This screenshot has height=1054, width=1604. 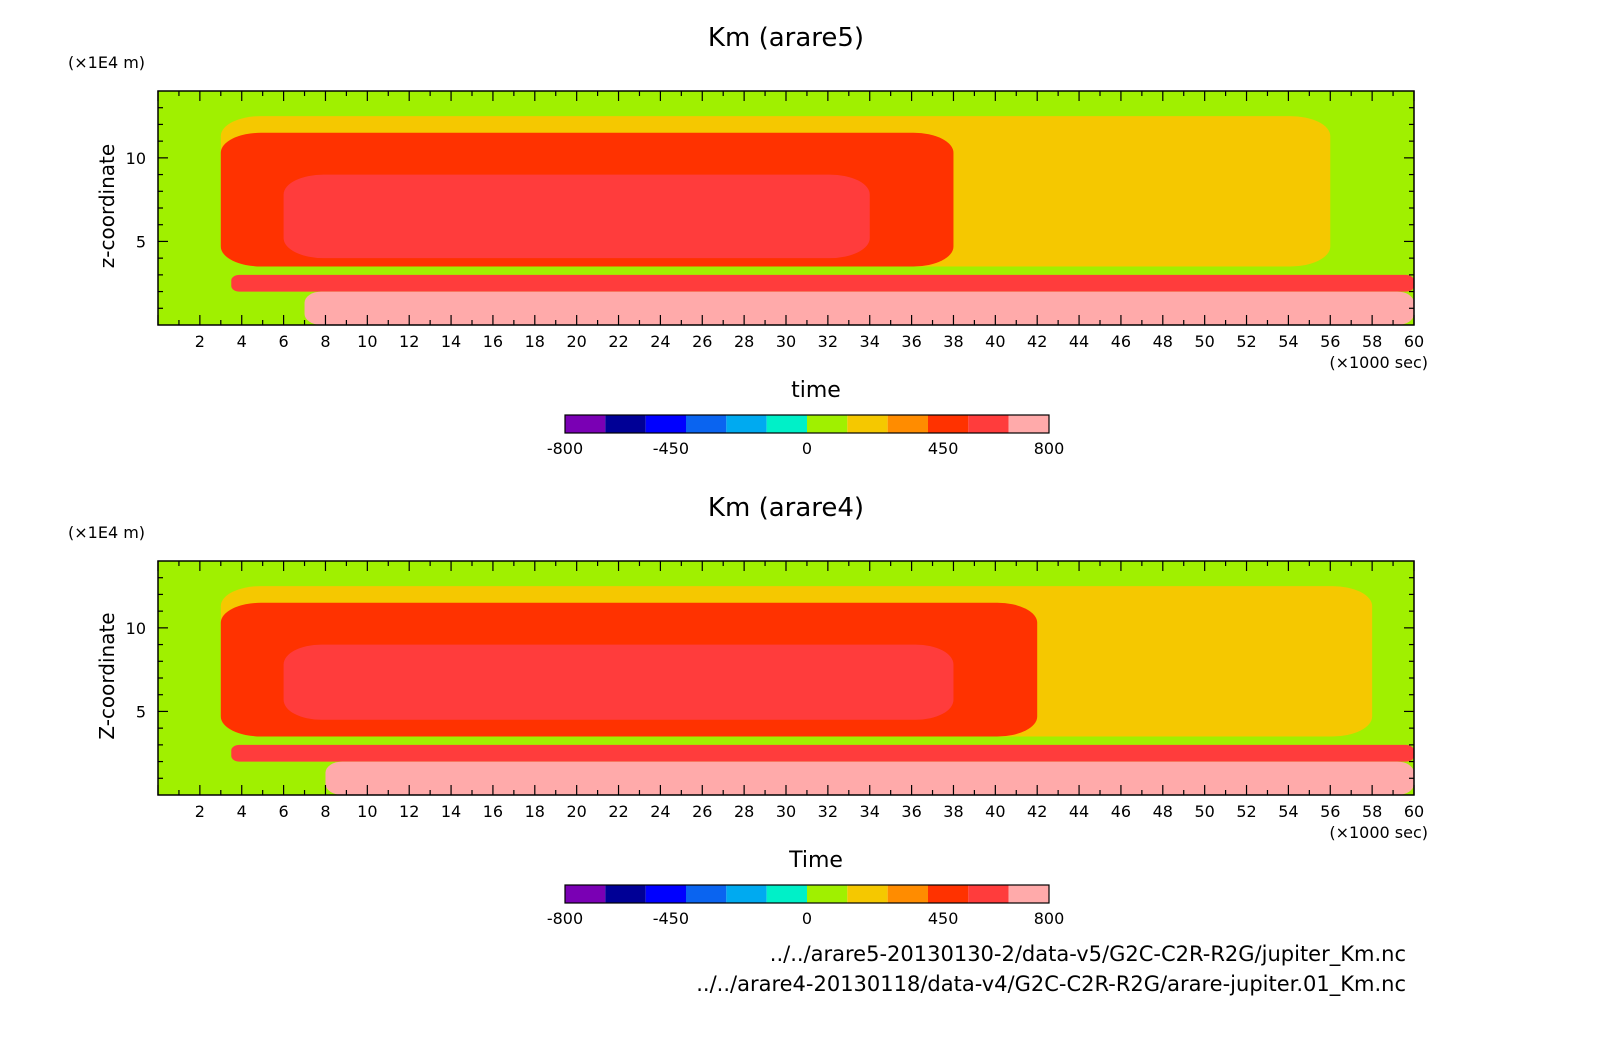 What do you see at coordinates (1079, 811) in the screenshot?
I see `x-tick-label: 44` at bounding box center [1079, 811].